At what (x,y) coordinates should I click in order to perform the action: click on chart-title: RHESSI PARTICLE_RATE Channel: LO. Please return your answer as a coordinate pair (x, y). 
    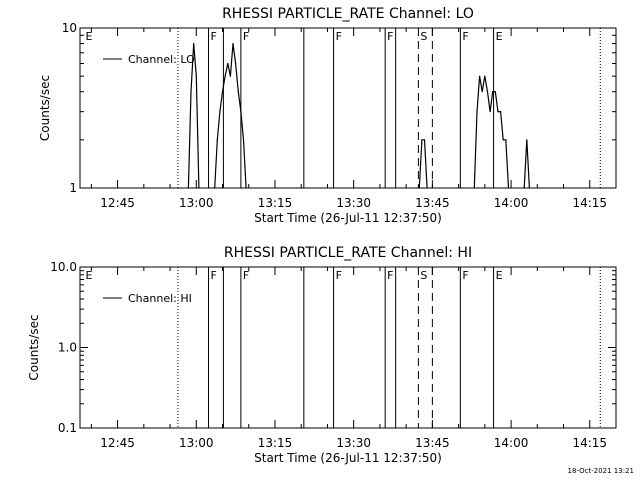
    Looking at the image, I should click on (348, 14).